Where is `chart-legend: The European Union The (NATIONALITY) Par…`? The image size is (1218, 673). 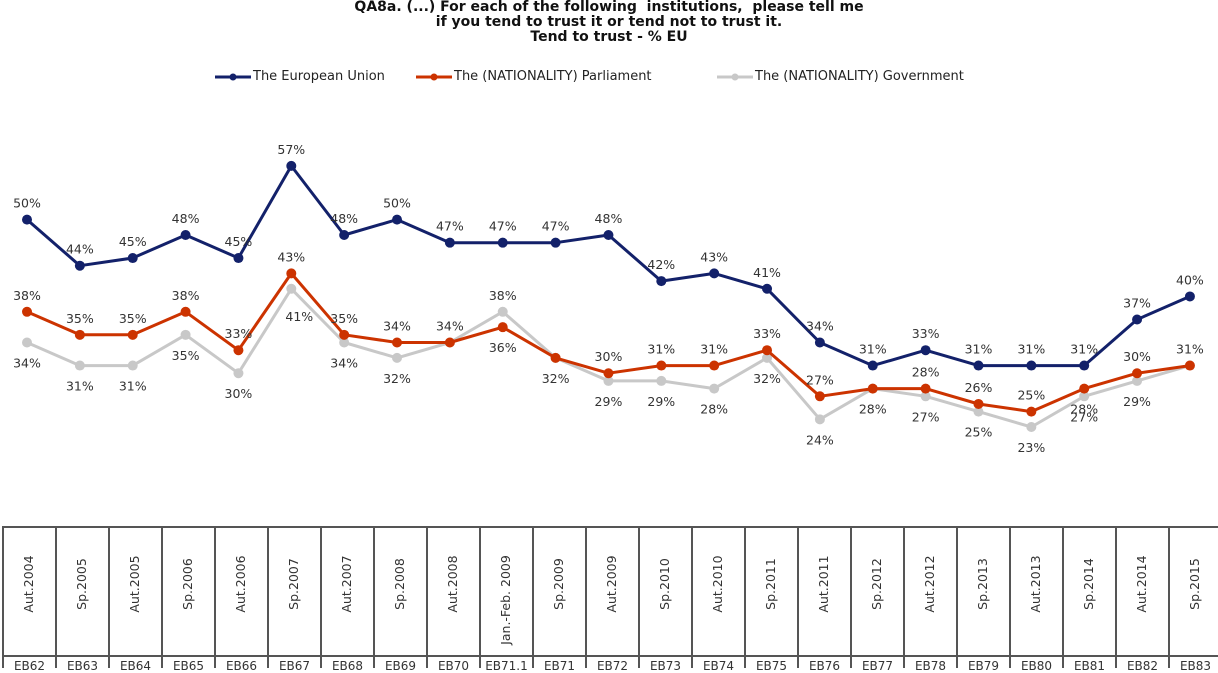 chart-legend: The European Union The (NATIONALITY) Par… is located at coordinates (609, 78).